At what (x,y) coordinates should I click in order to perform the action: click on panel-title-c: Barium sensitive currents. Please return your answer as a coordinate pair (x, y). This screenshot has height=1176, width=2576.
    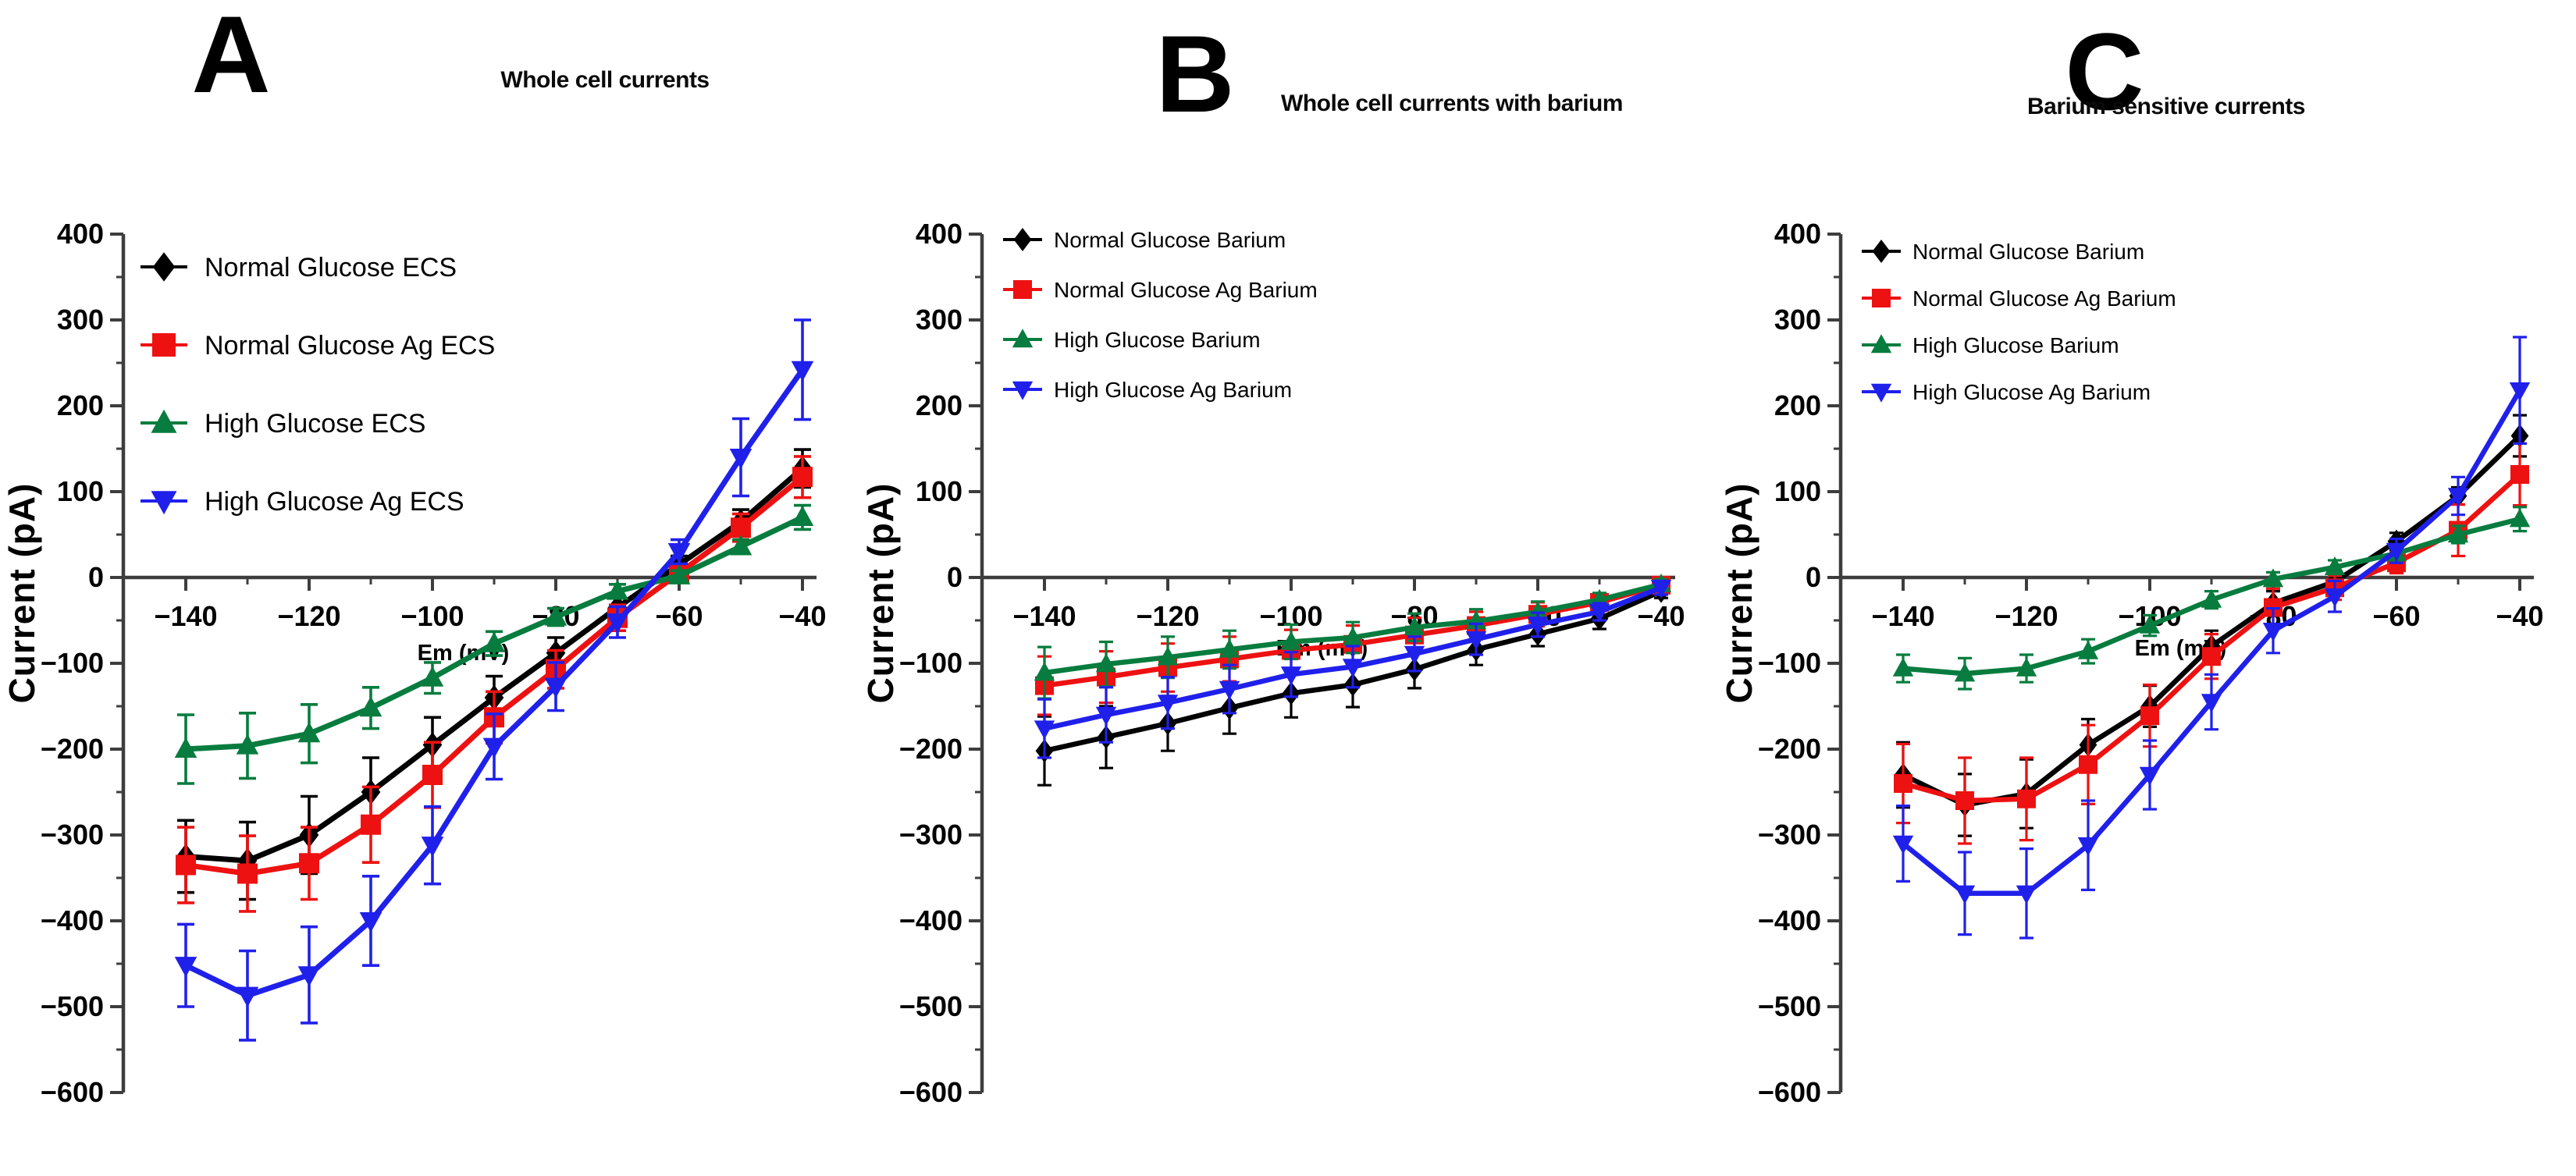
    Looking at the image, I should click on (2166, 106).